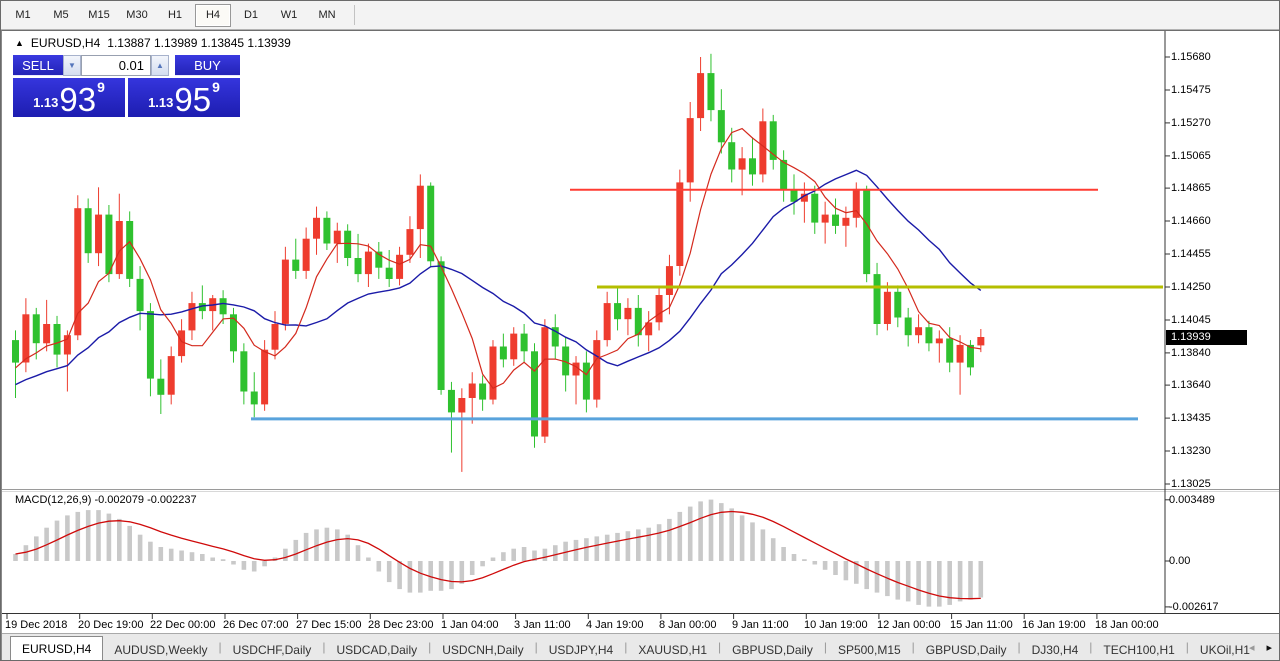 This screenshot has height=661, width=1280. I want to click on price-axis-label: 1.13640, so click(1191, 385).